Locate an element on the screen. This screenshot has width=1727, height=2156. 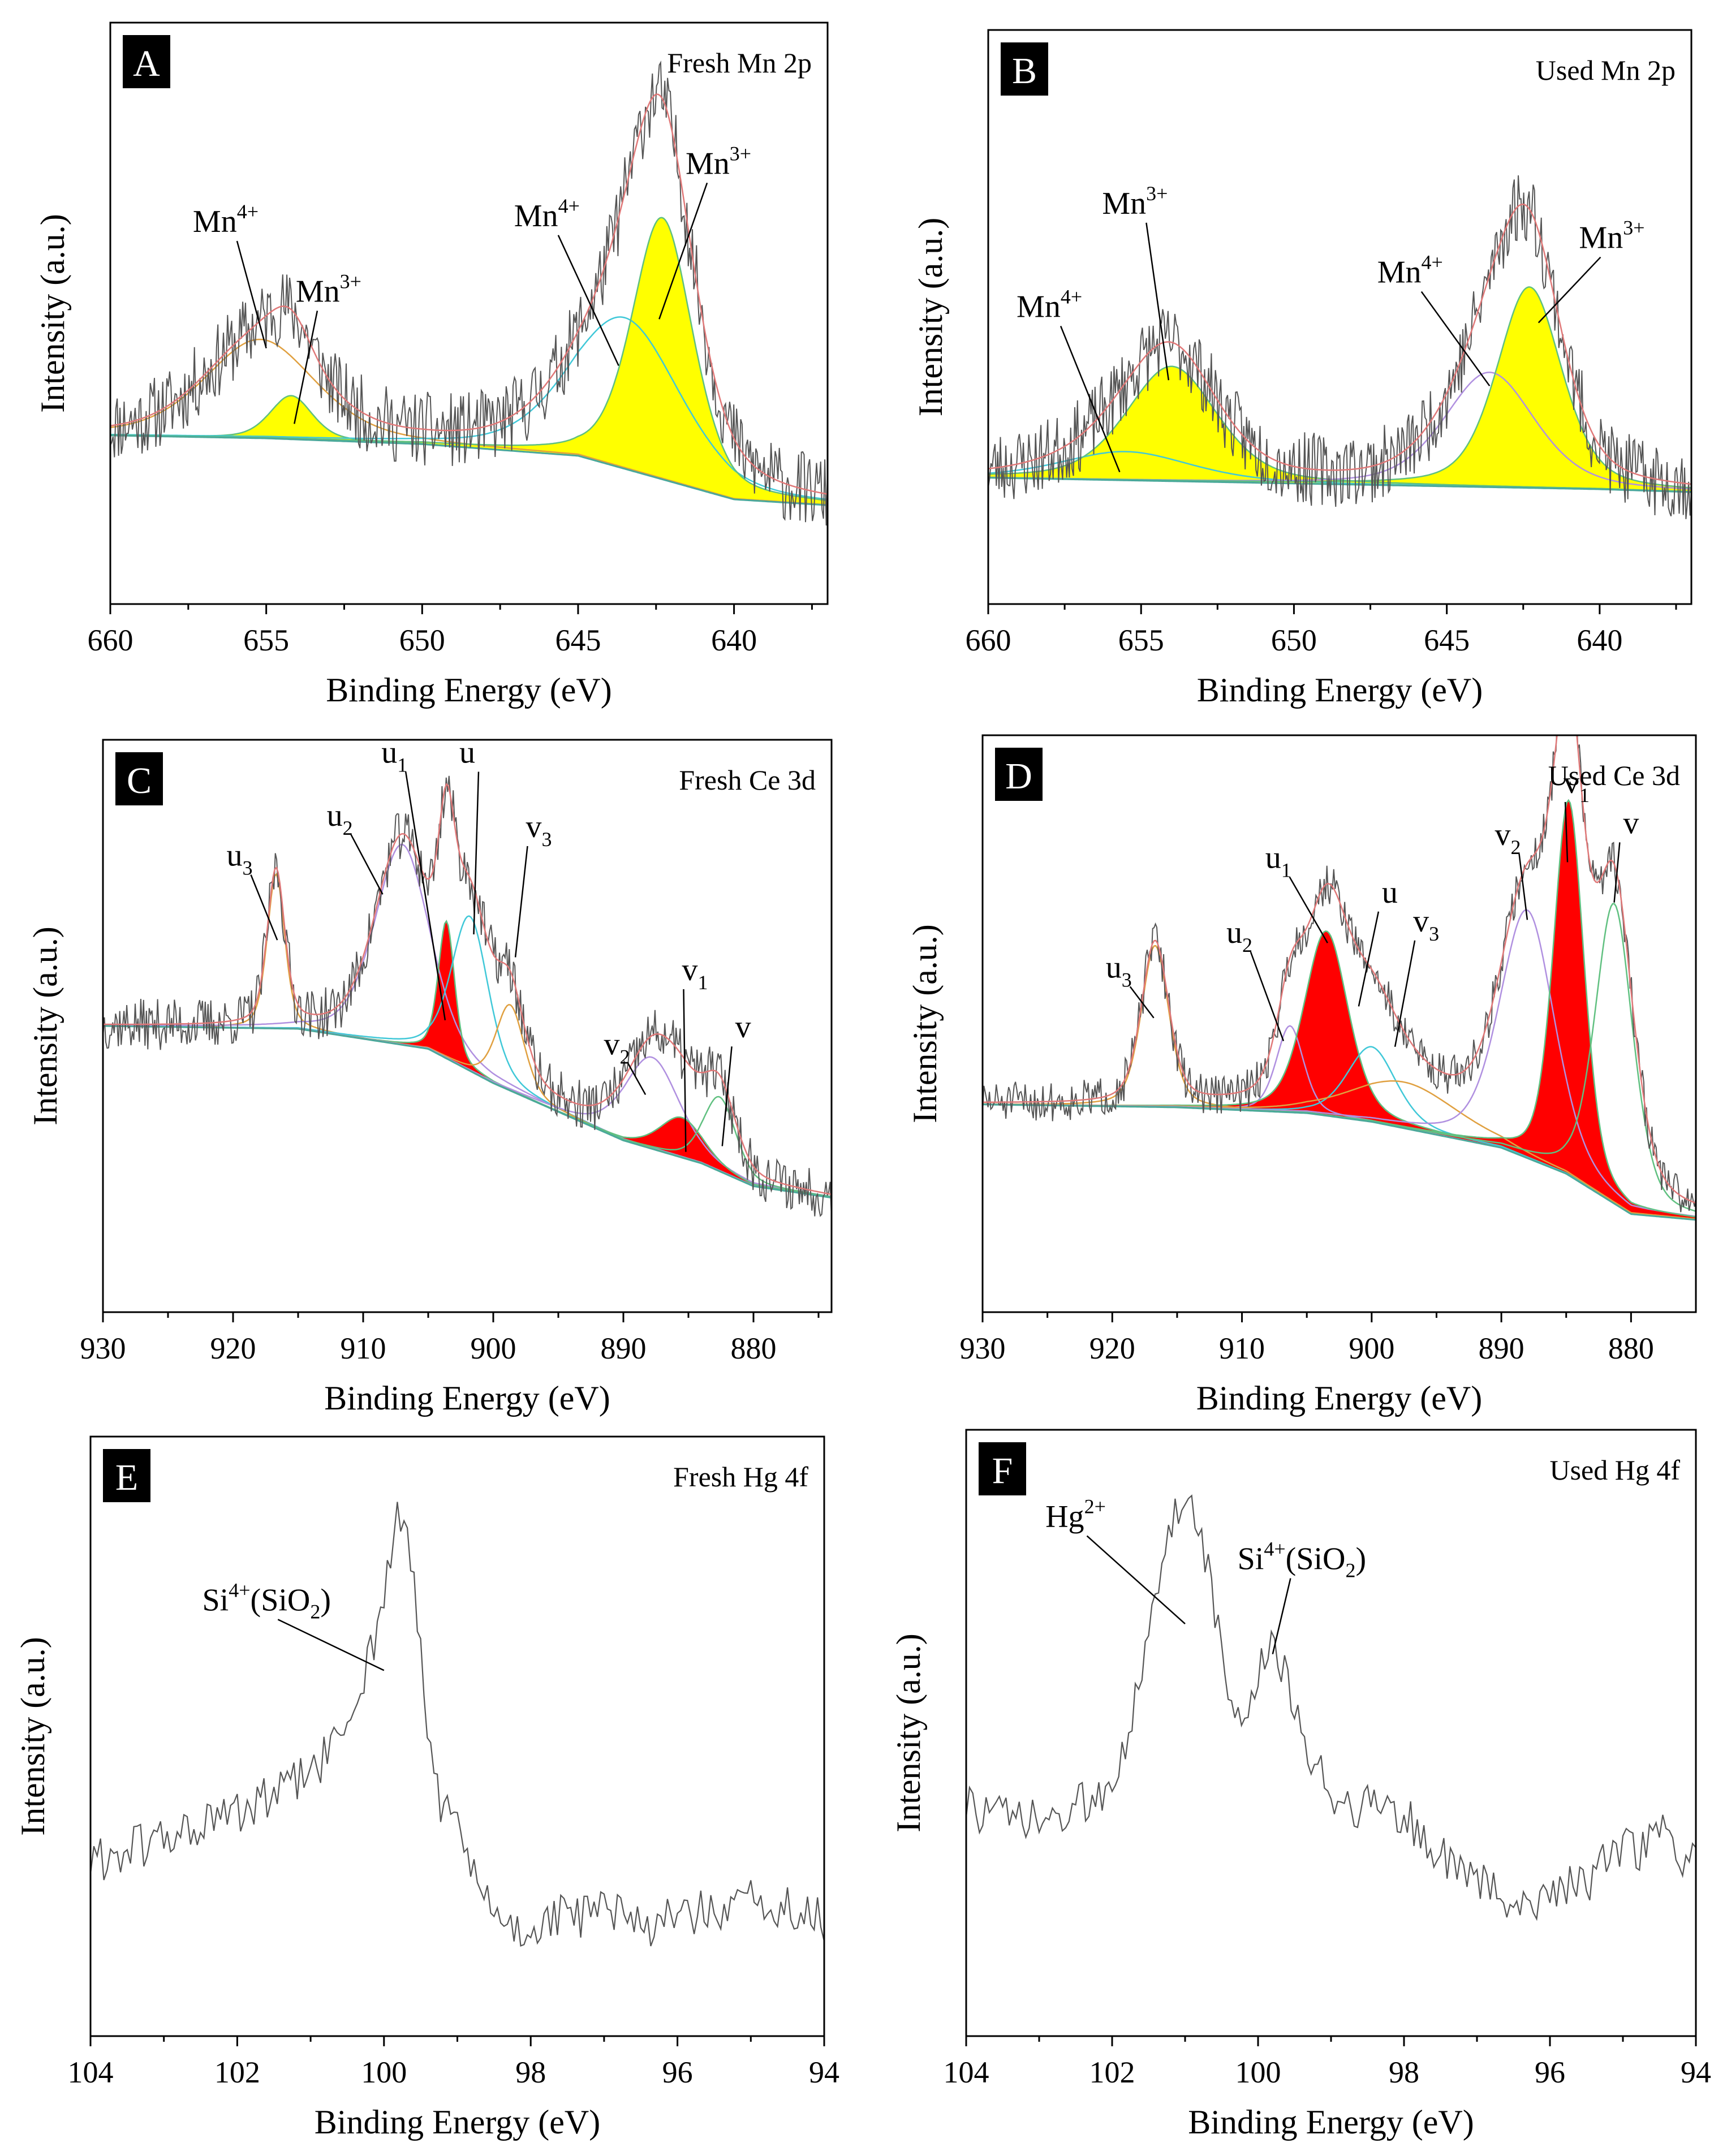
panel-title: Fresh Mn 2p is located at coordinates (739, 63).